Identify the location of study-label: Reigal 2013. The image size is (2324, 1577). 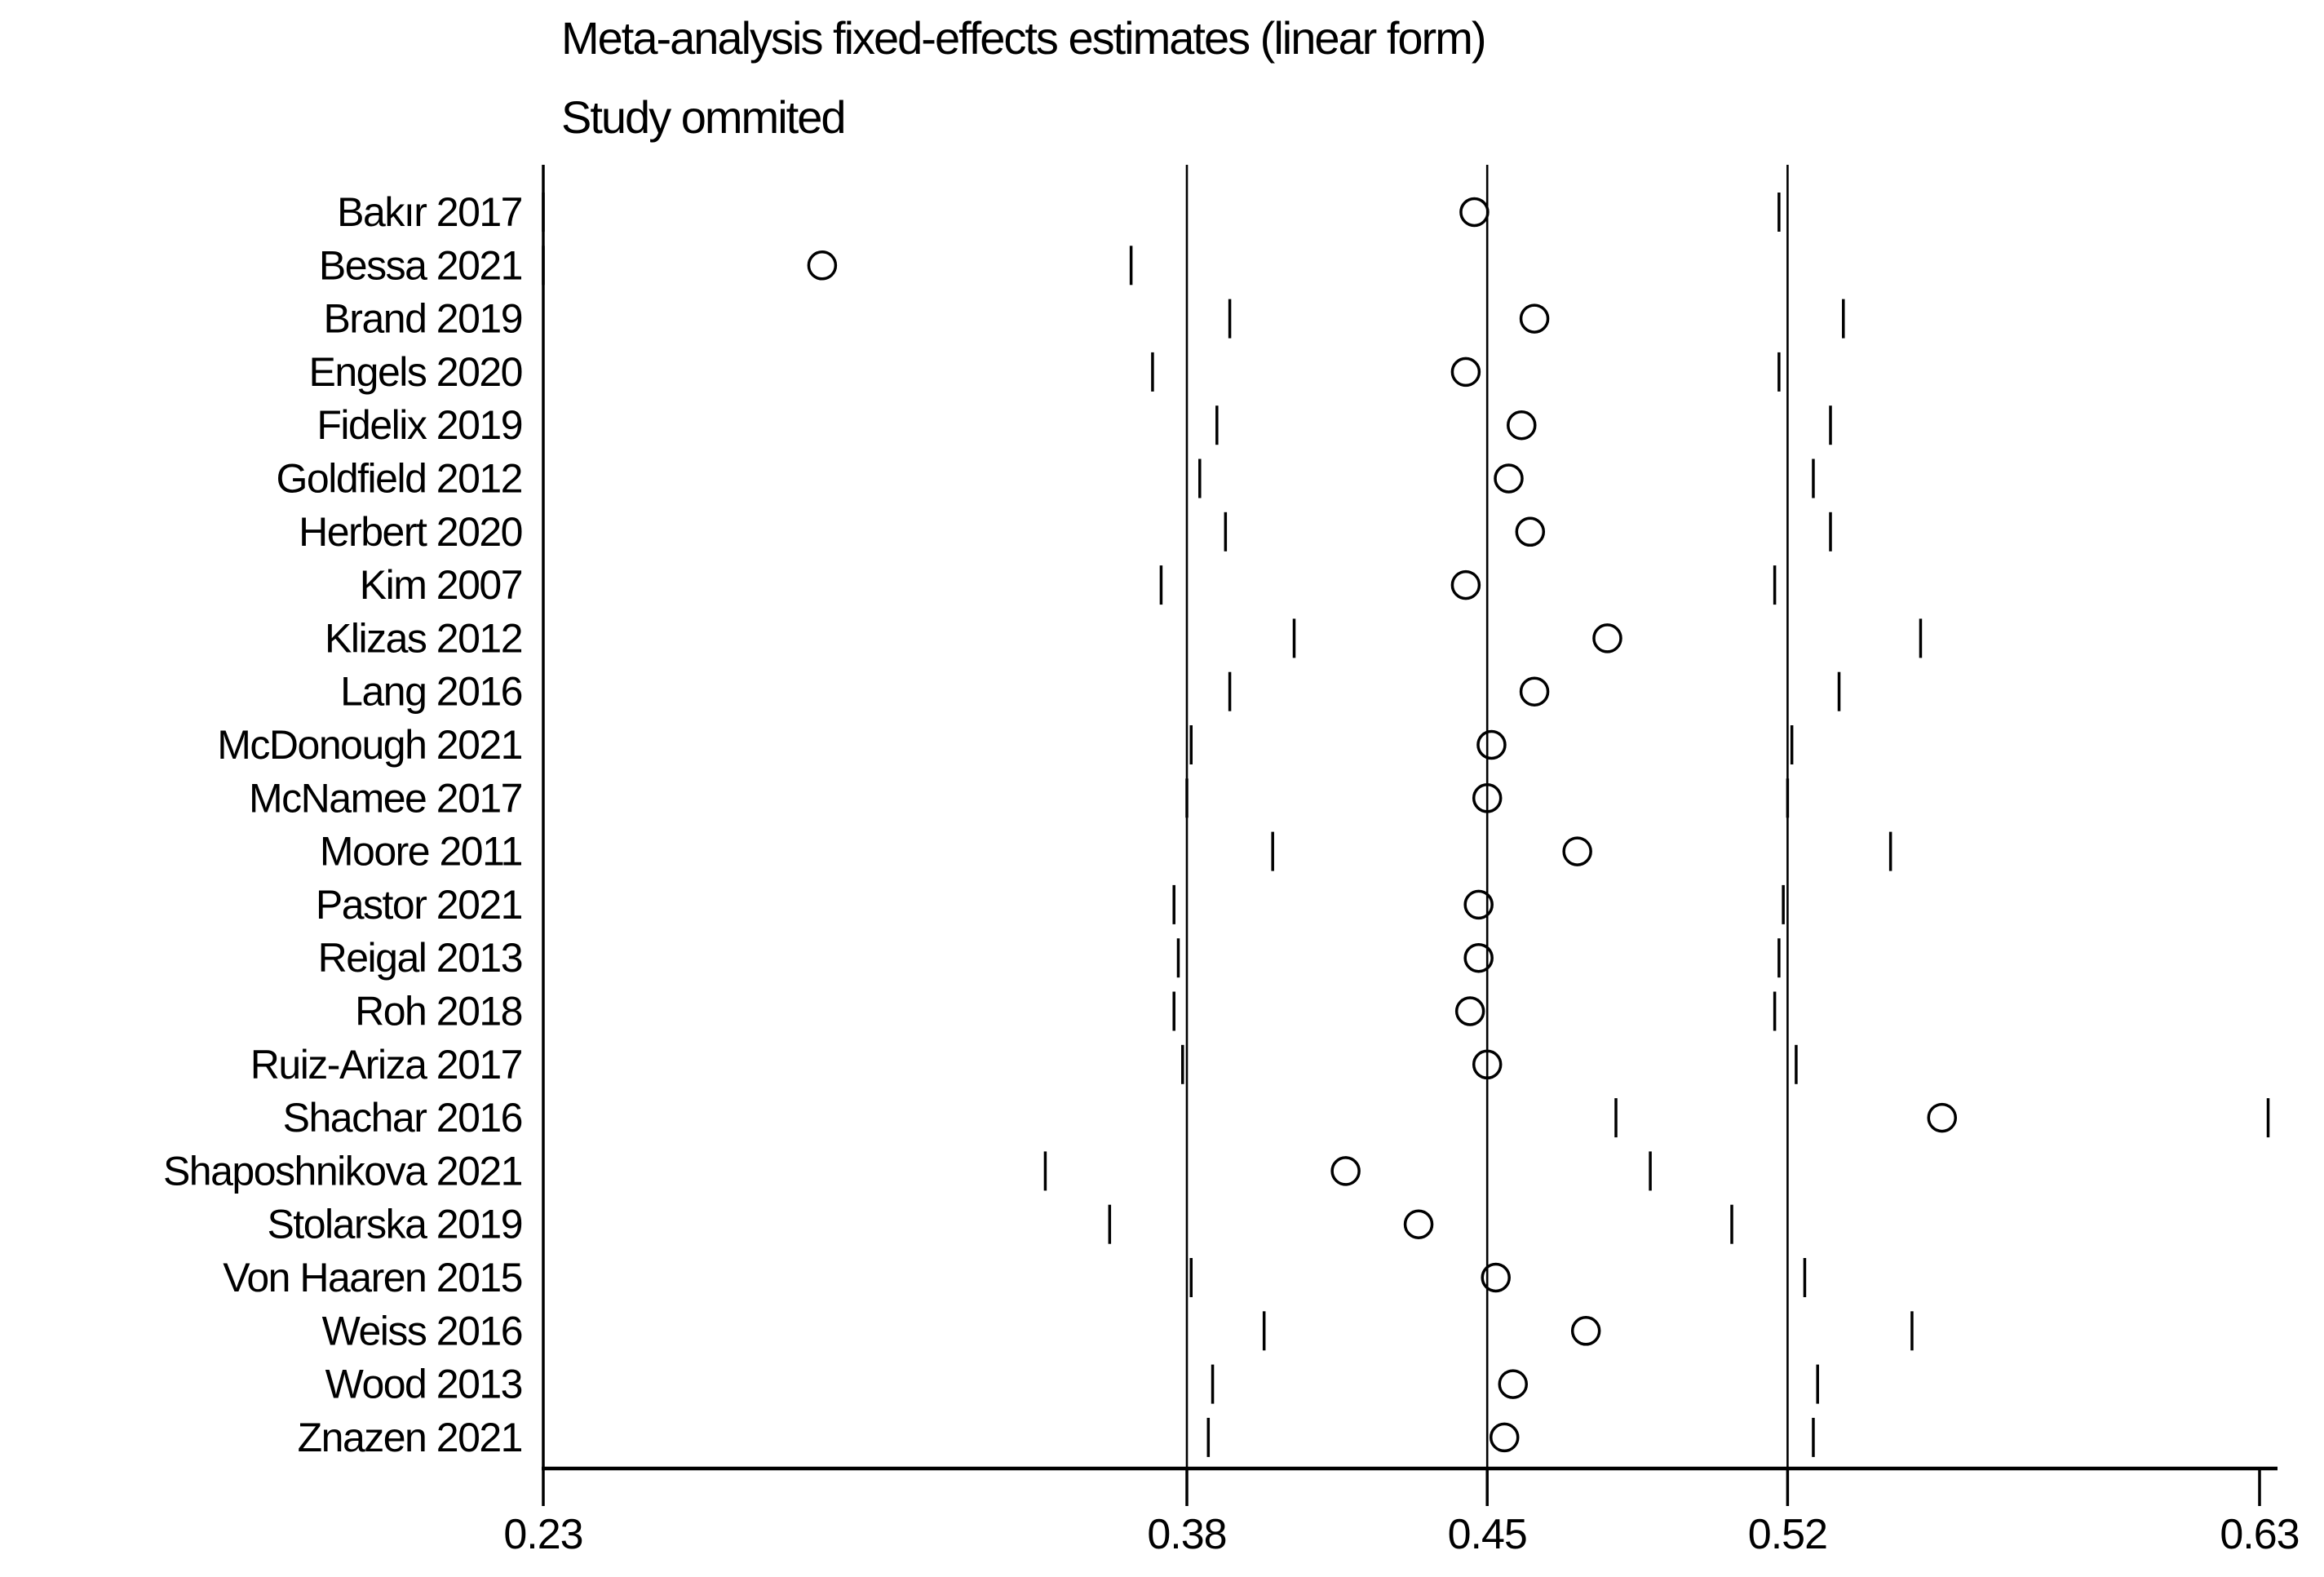
(420, 958).